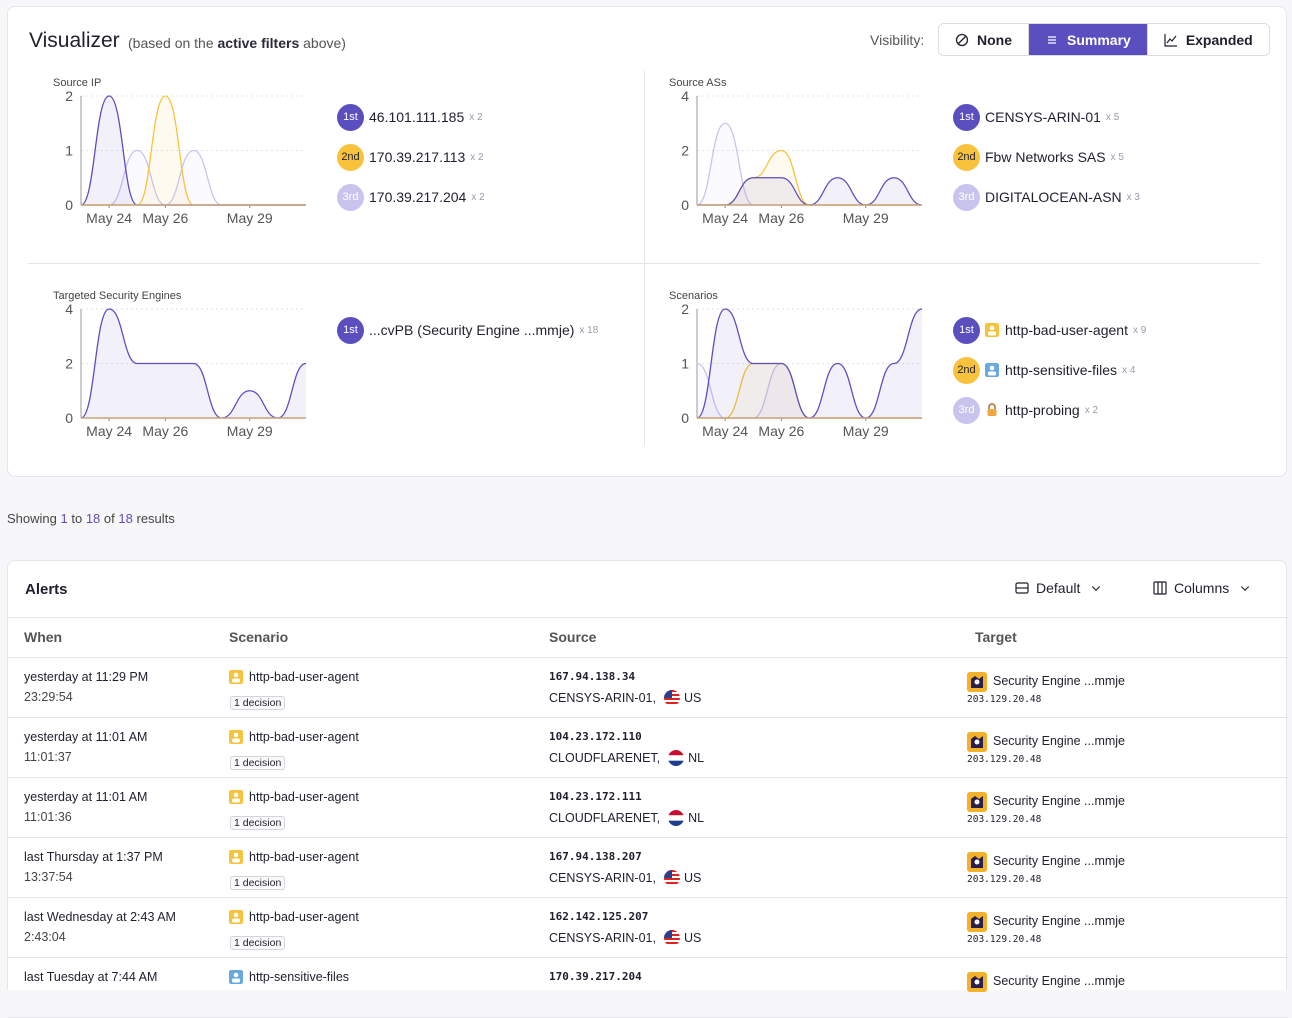 The image size is (1292, 1018). I want to click on alert-source-ip: 167.94.138.207, so click(595, 856).